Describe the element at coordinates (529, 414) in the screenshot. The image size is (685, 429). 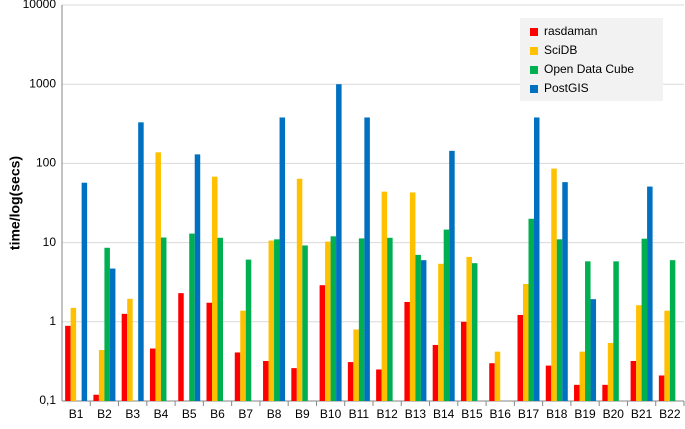
I see `x-tick-label: B17` at that location.